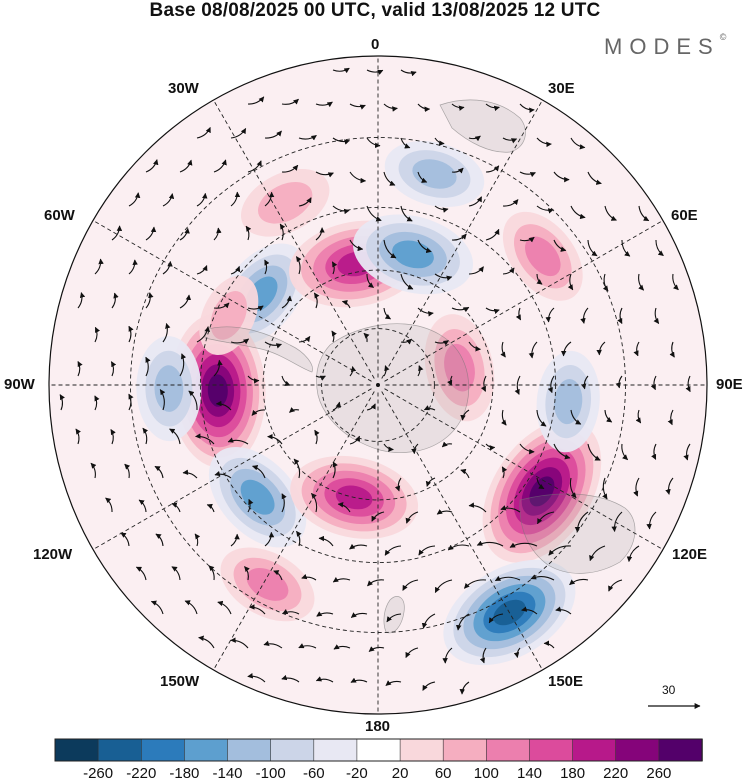 This screenshot has width=750, height=783. Describe the element at coordinates (542, 491) in the screenshot. I see `anomaly-contour-okhotsk-high` at that location.